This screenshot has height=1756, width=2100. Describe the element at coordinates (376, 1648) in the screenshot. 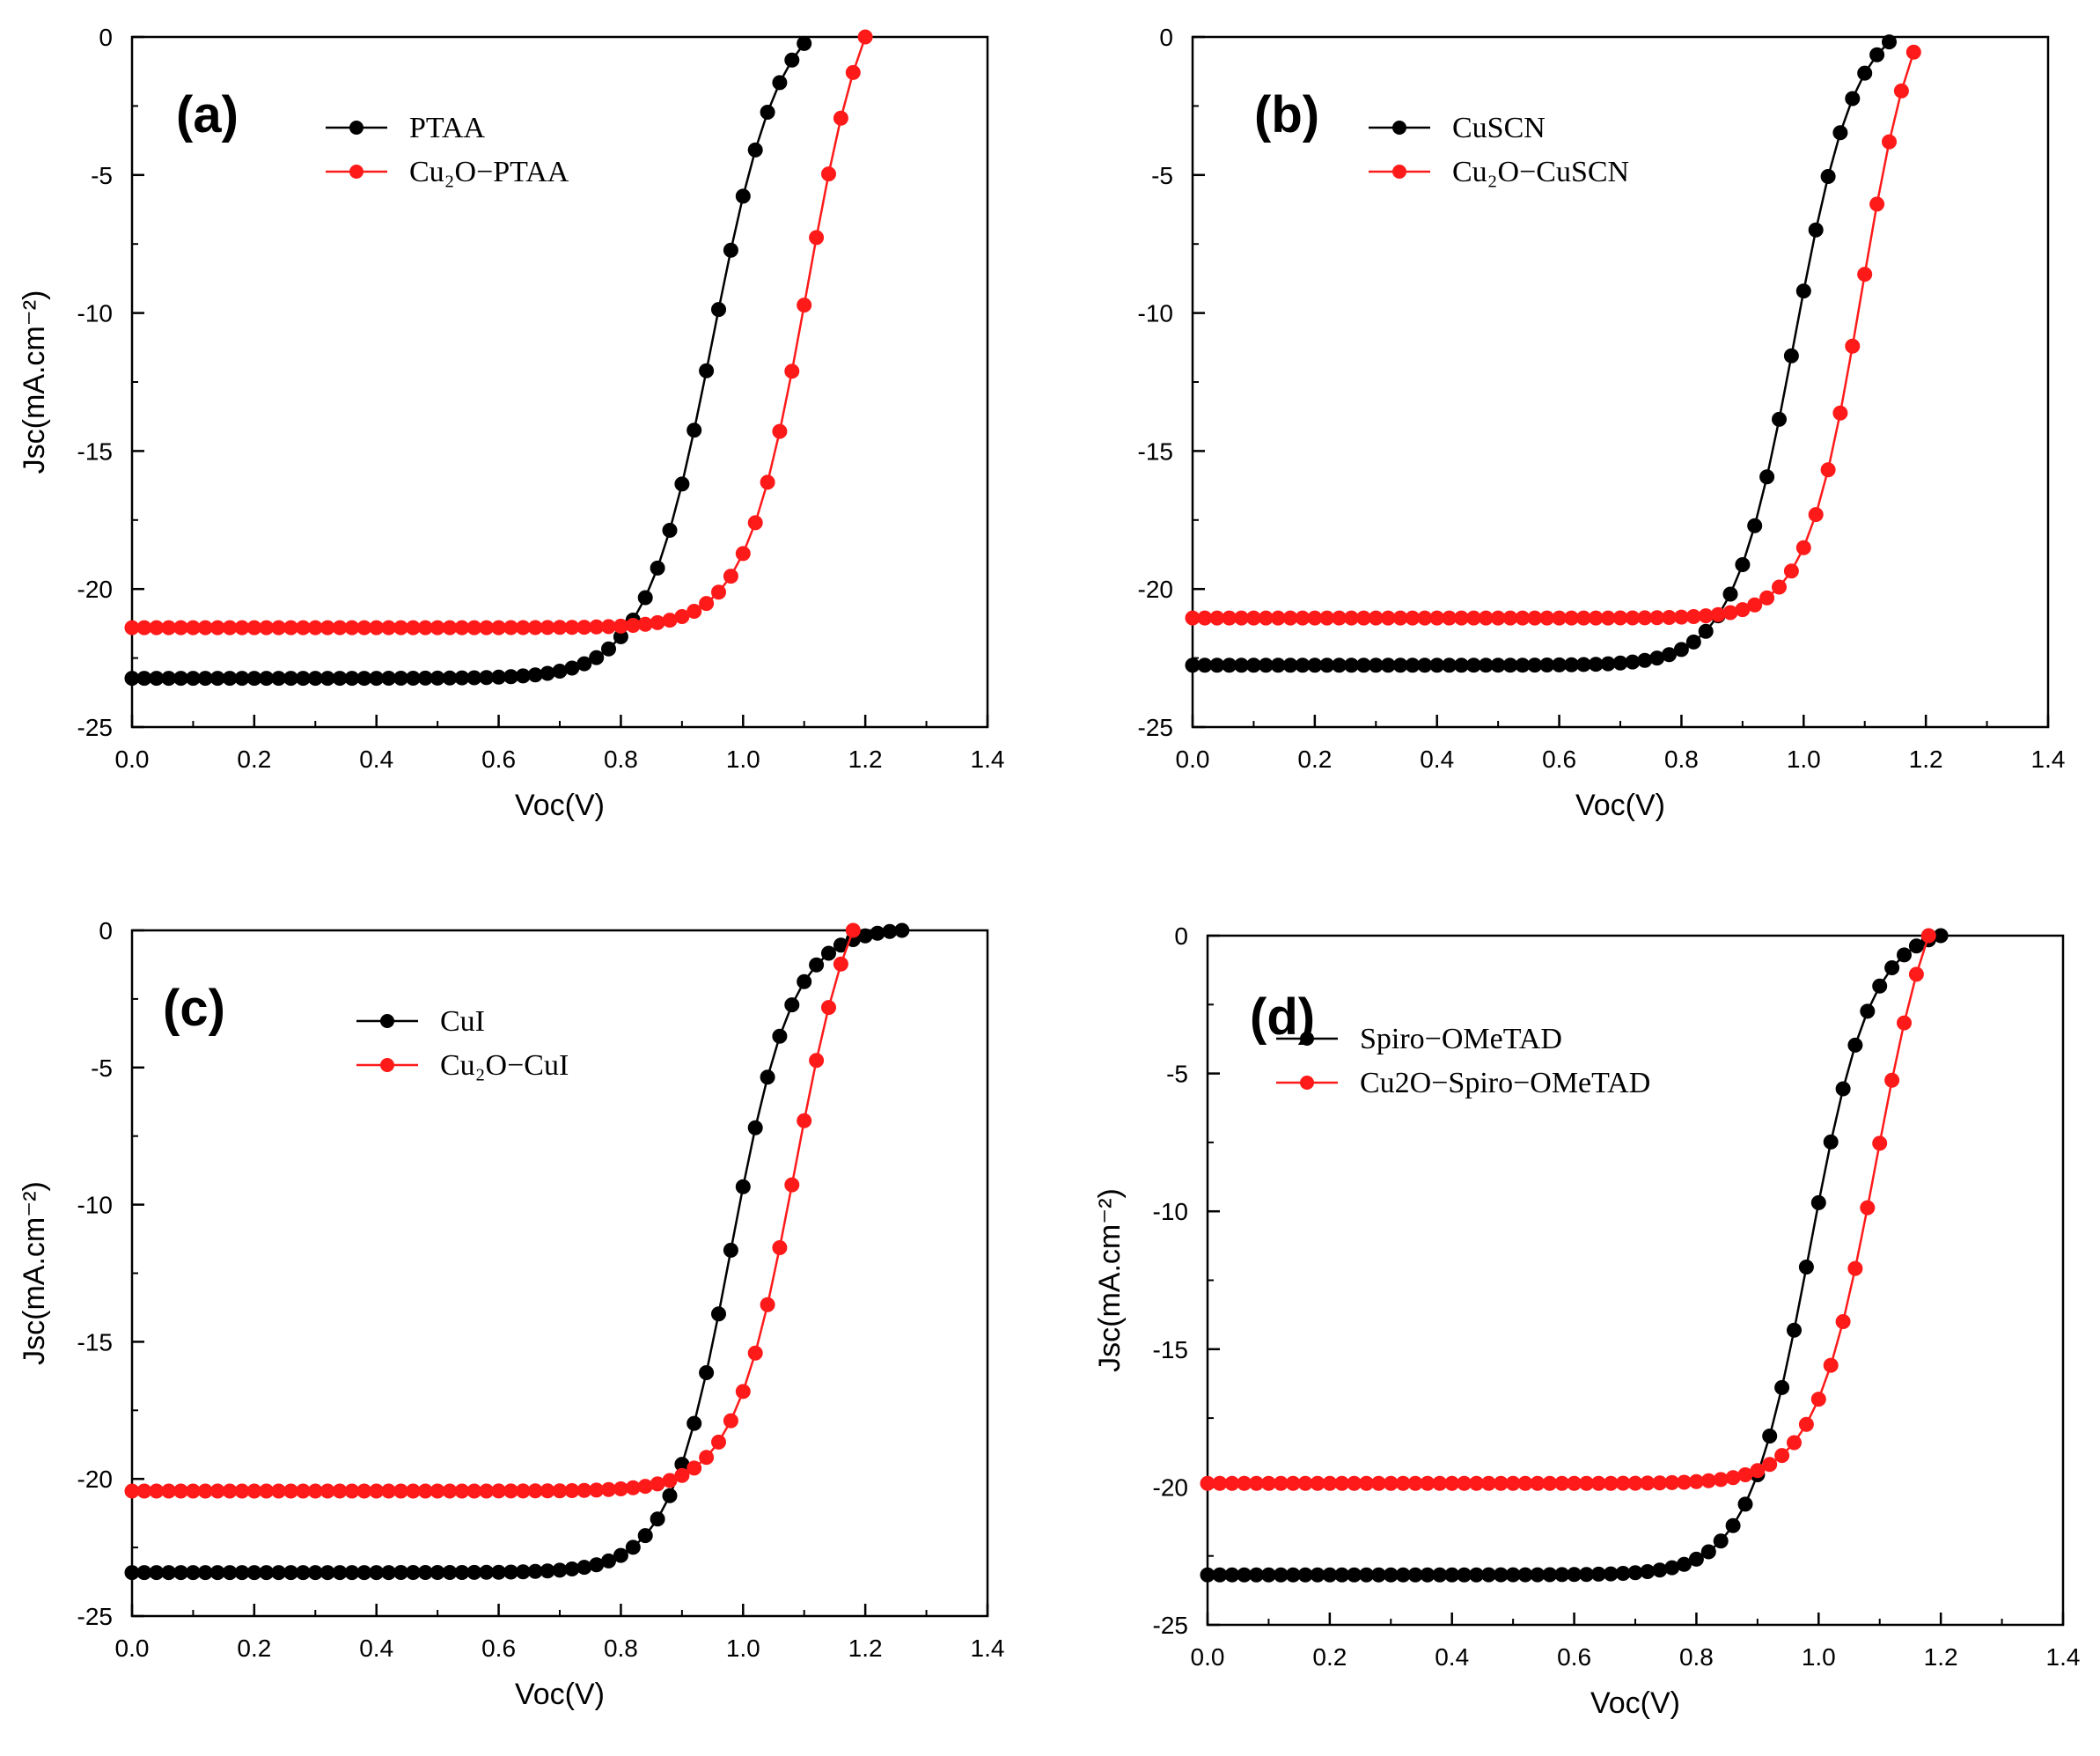

I see `x-tick-label: 0.4` at that location.